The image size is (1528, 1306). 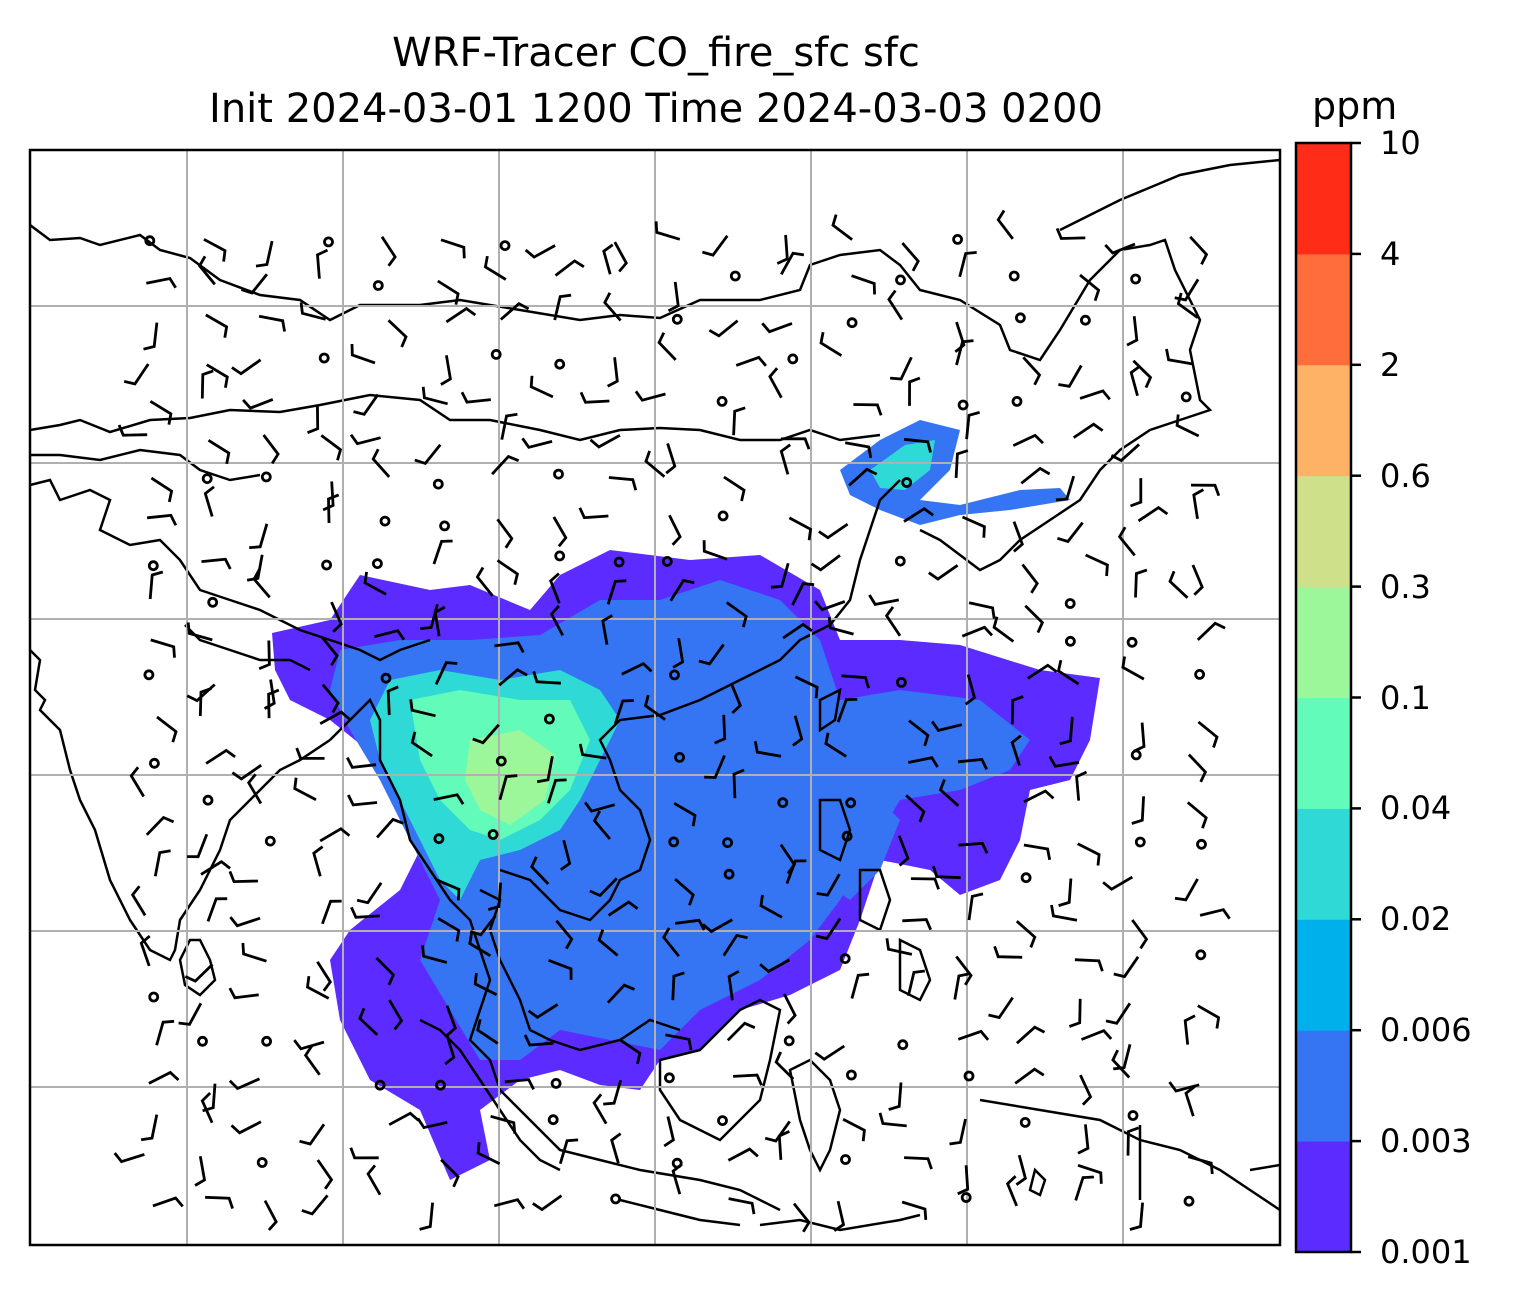 I want to click on colorbar-tick-label: 0.1, so click(x=1405, y=697).